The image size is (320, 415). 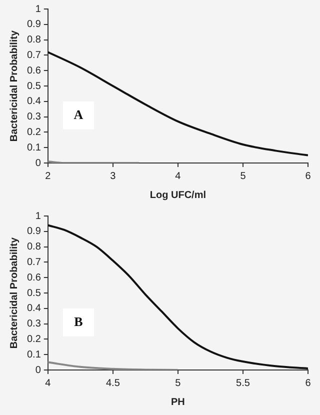 What do you see at coordinates (178, 402) in the screenshot?
I see `x-axis-title: PH` at bounding box center [178, 402].